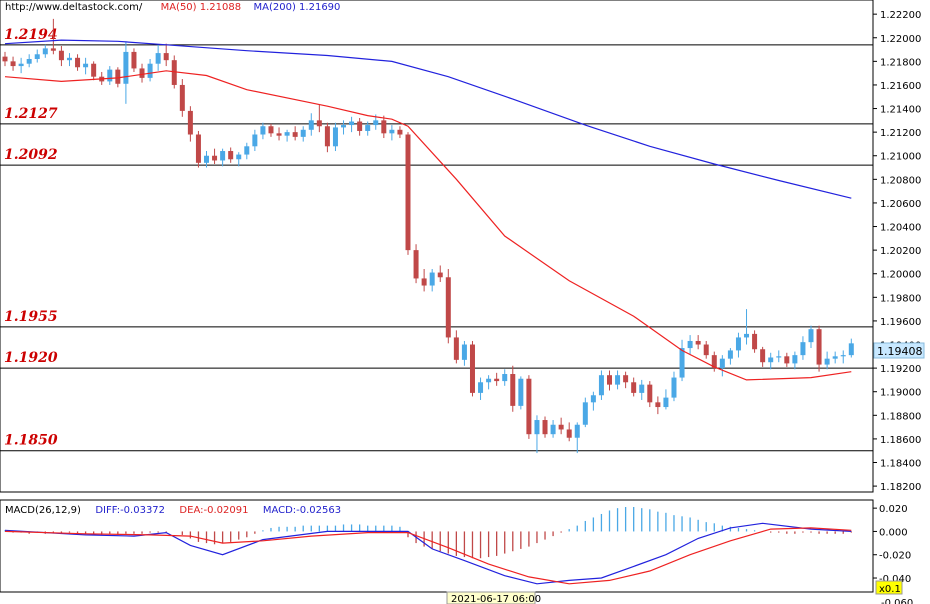 The height and width of the screenshot is (604, 930). Describe the element at coordinates (893, 509) in the screenshot. I see `macd-tick-label: 0.020` at that location.